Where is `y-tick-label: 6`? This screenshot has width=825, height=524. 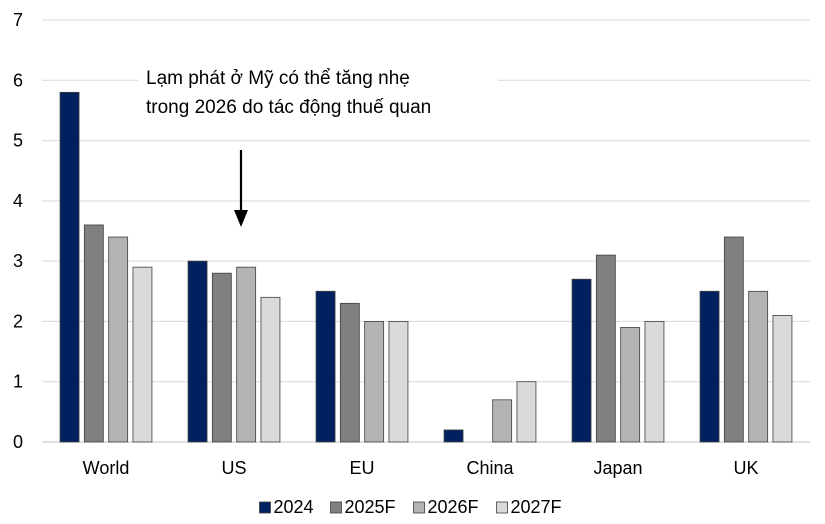
y-tick-label: 6 is located at coordinates (18, 80).